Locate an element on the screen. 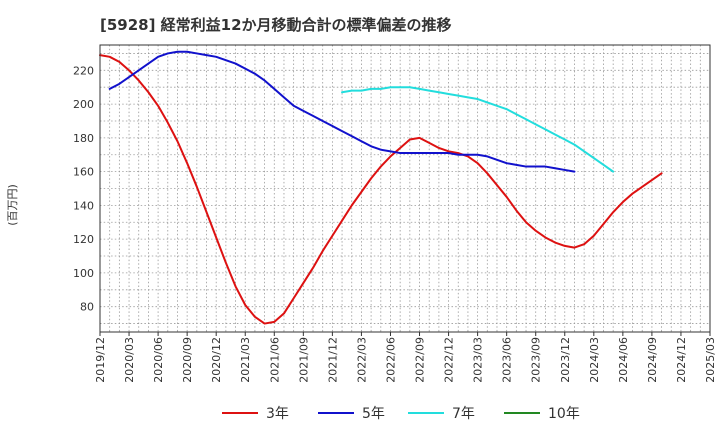 The height and width of the screenshot is (440, 720). x-tick-label: 2024/12 is located at coordinates (681, 360).